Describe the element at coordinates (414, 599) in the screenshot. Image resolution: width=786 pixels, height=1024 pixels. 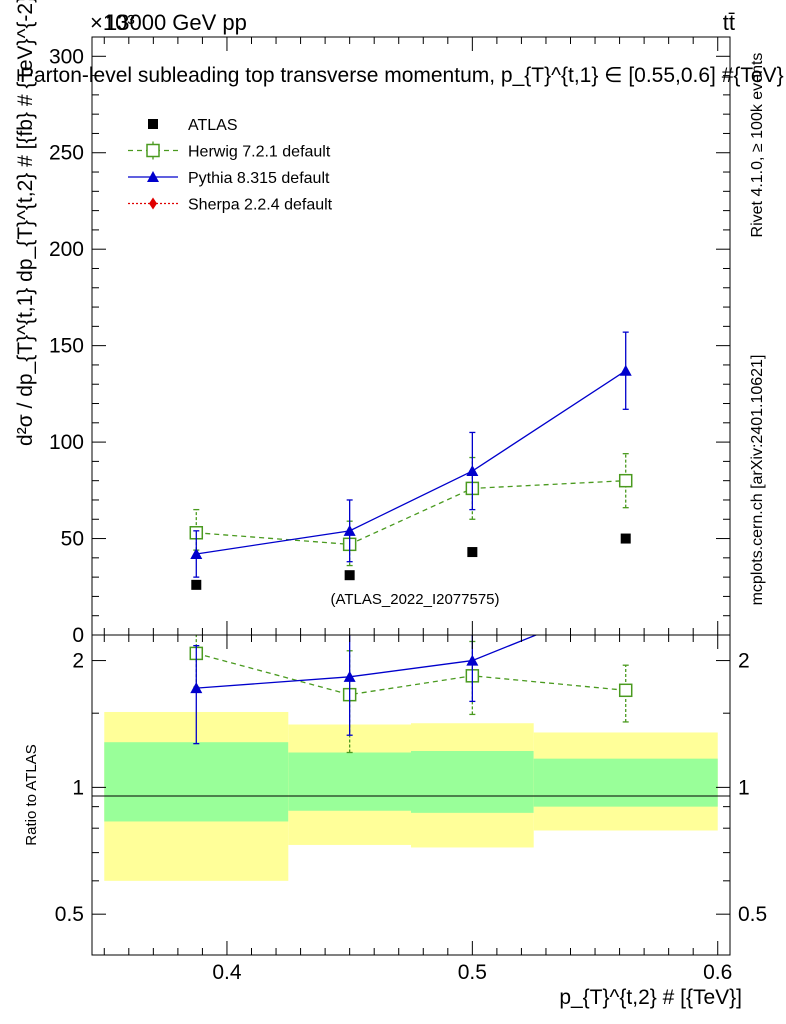
I see `watermark: (ATLAS_2022_I2077575)` at that location.